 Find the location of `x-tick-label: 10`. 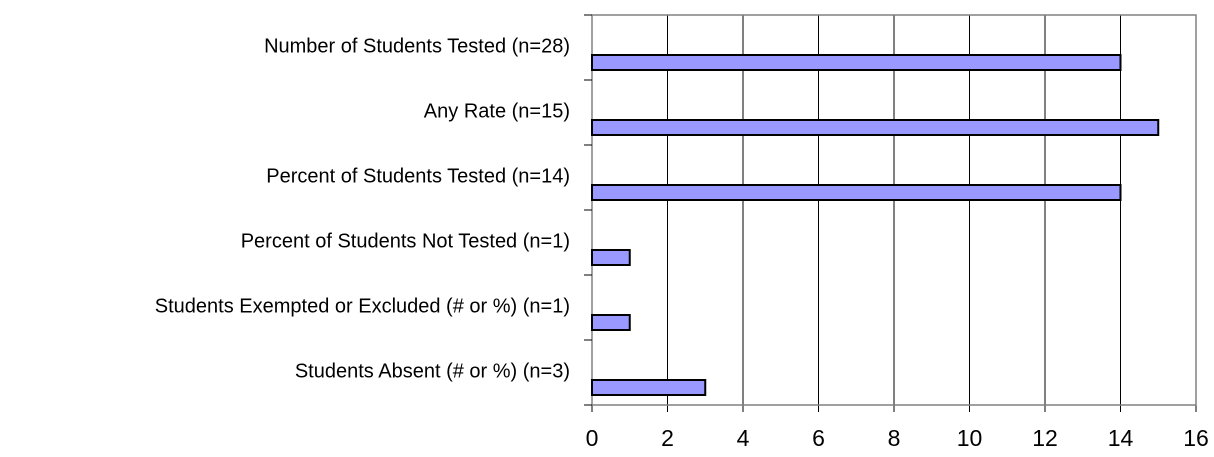

x-tick-label: 10 is located at coordinates (970, 438).